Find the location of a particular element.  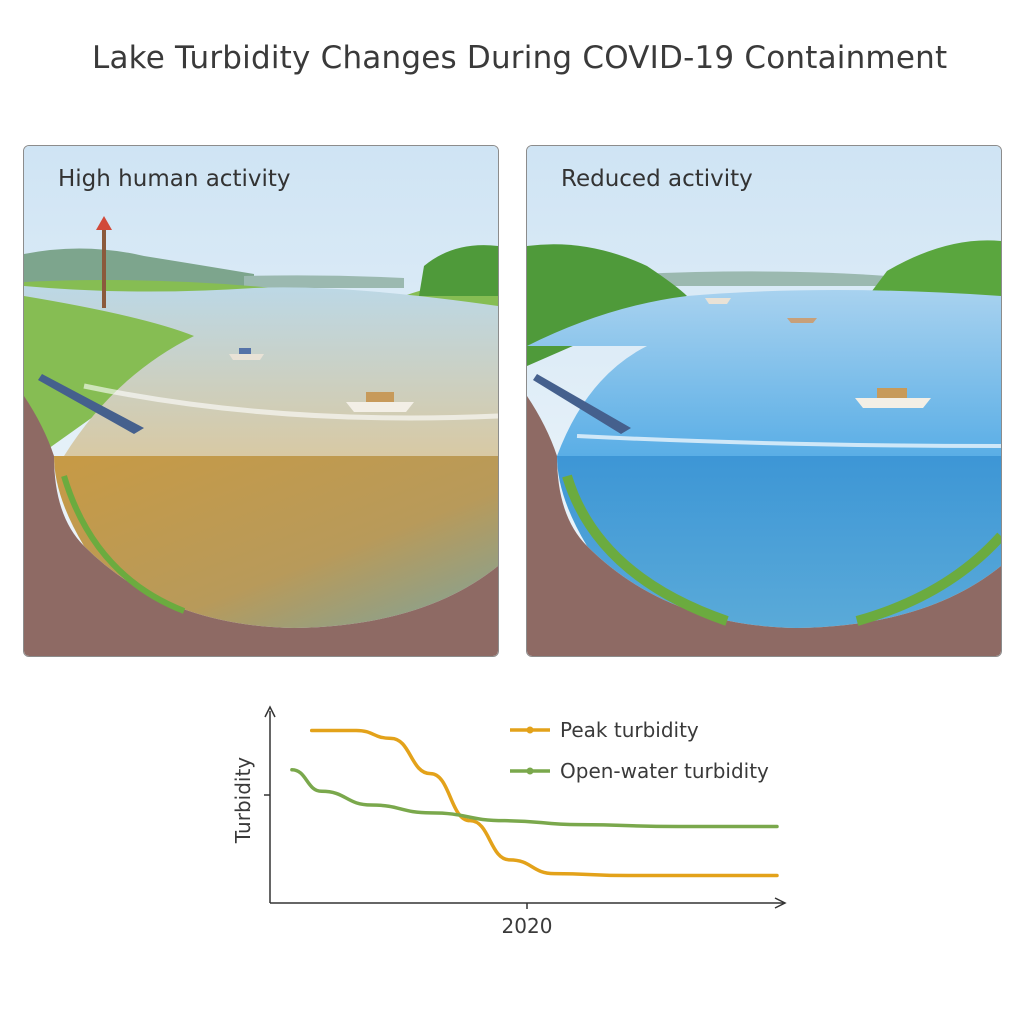

y-axis-arrow is located at coordinates (270, 711).